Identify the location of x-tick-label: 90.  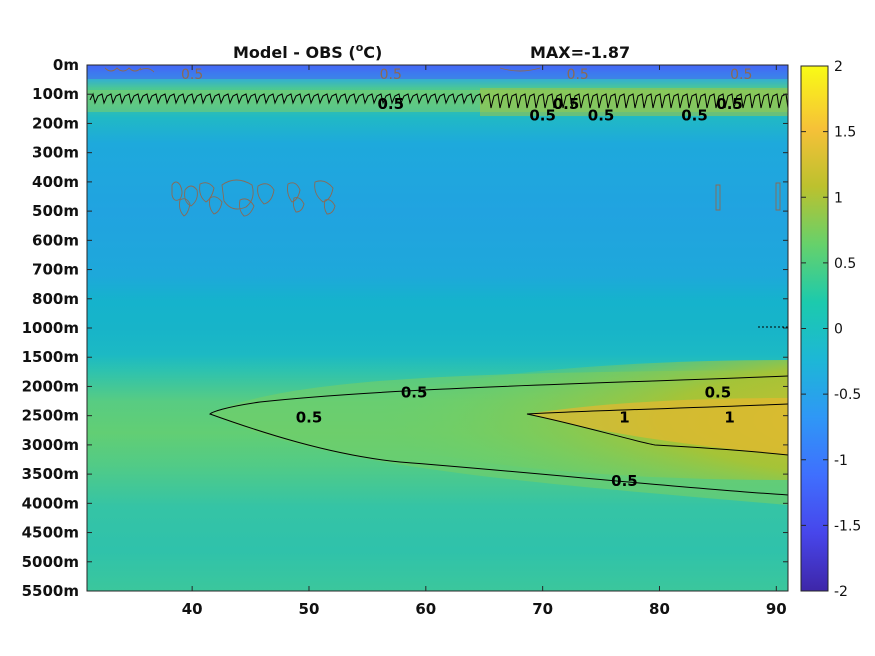
(776, 609).